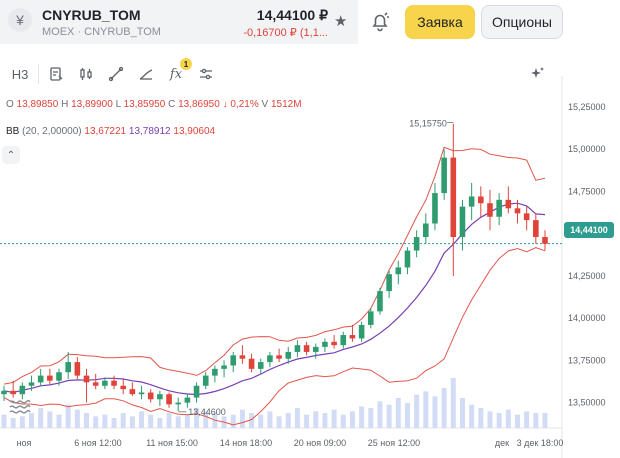  Describe the element at coordinates (538, 74) in the screenshot. I see `magic-sparkle-icon` at that location.